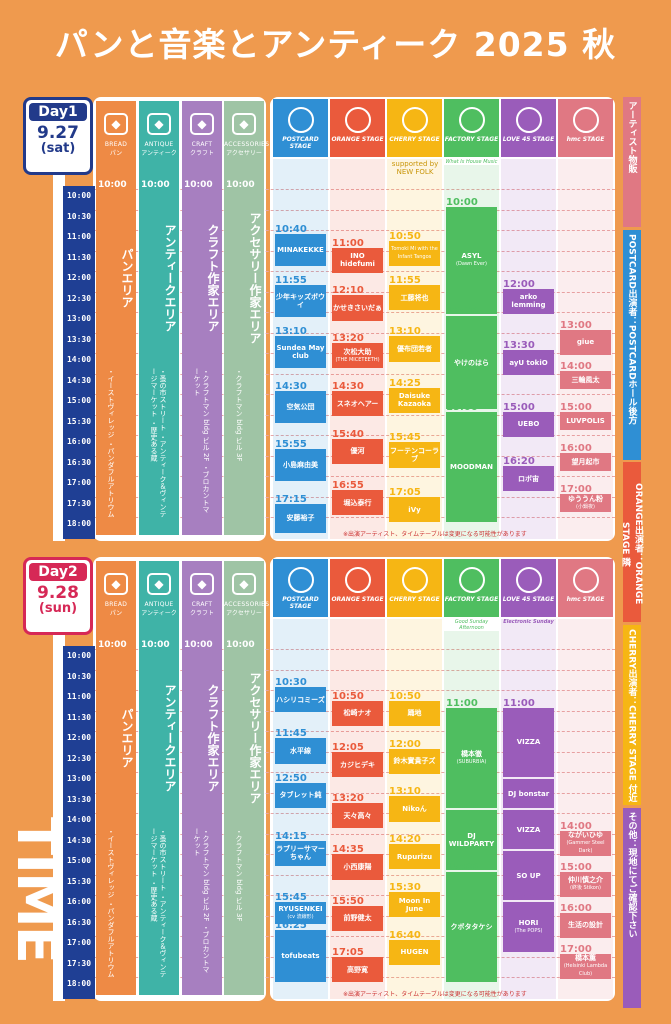 This screenshot has height=1024, width=671. Describe the element at coordinates (528, 876) in the screenshot. I see `performance-slot: SO UP` at that location.